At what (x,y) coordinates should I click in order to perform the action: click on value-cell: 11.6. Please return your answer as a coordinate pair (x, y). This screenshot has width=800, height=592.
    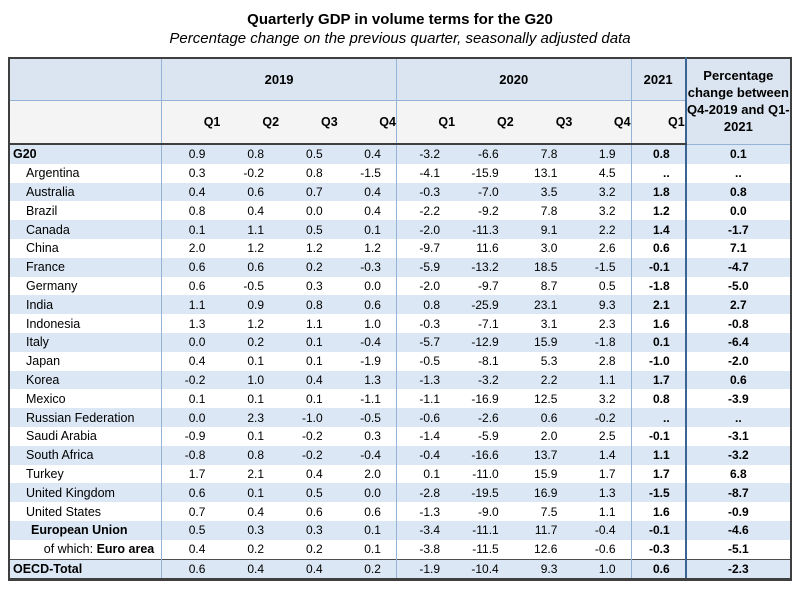
    Looking at the image, I should click on (487, 248).